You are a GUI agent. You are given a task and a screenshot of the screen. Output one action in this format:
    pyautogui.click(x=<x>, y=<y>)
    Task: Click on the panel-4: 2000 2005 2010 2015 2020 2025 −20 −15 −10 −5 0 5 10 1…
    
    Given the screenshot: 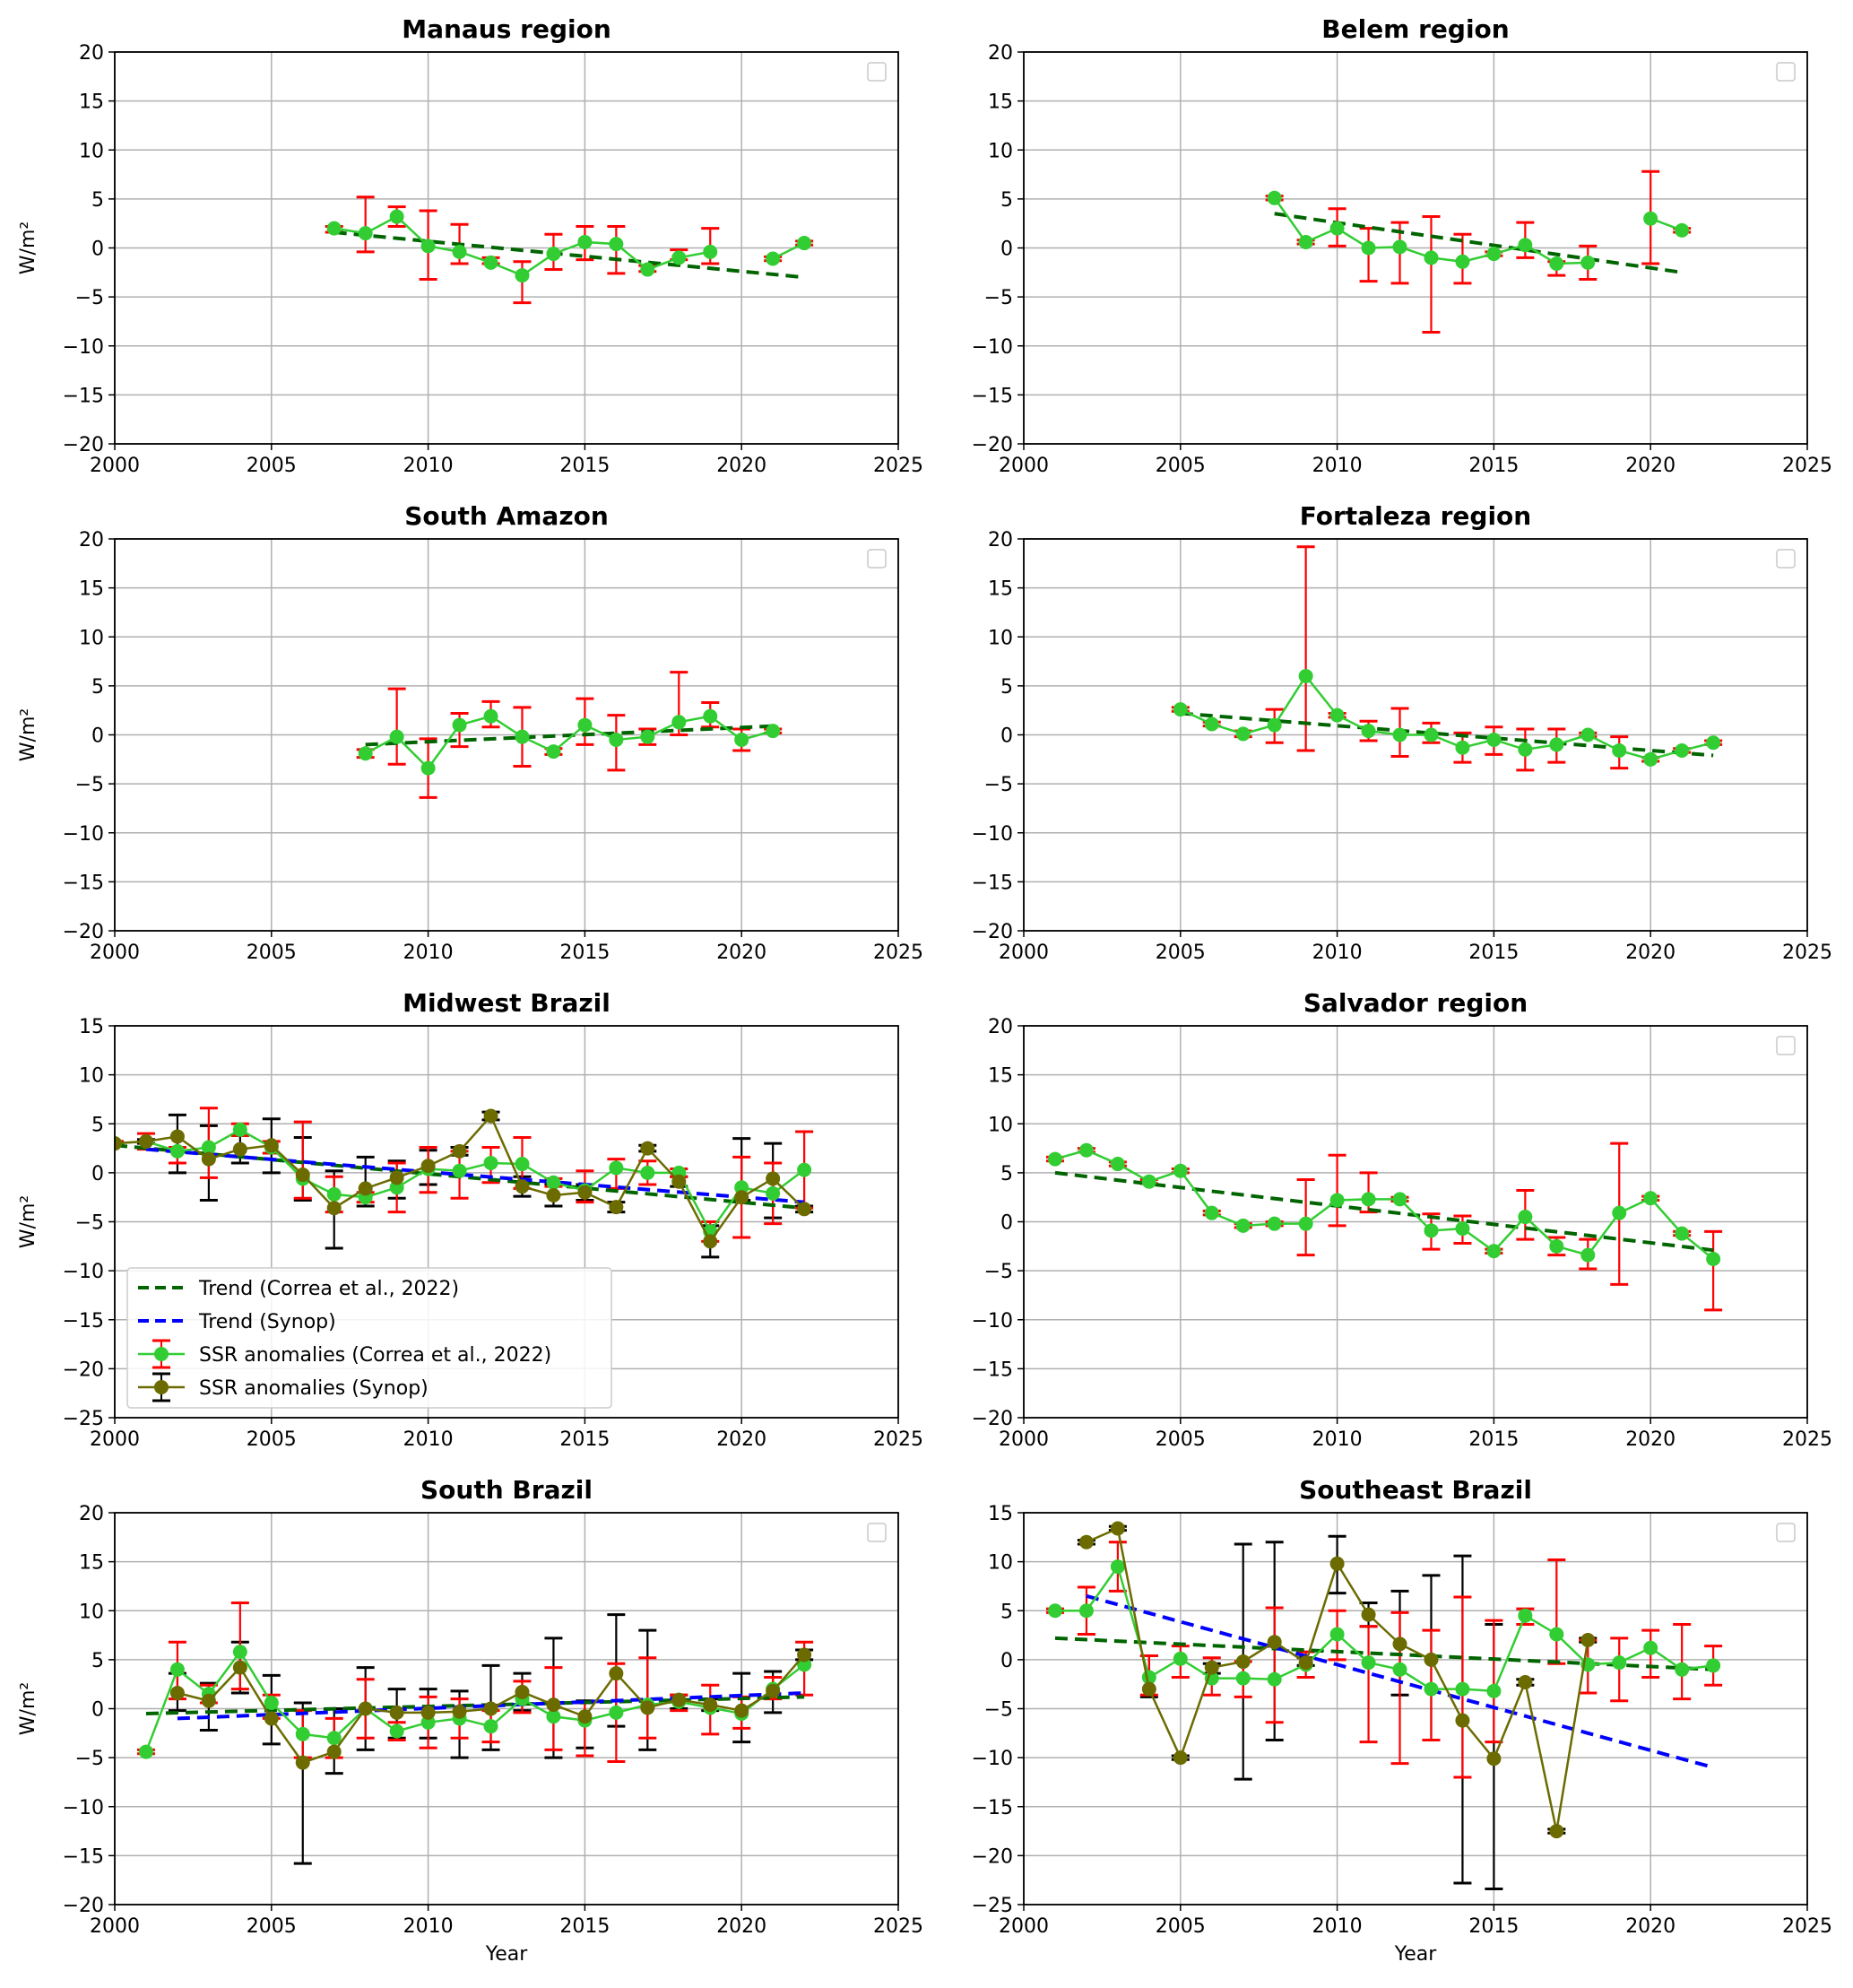 What is the action you would take?
    pyautogui.click(x=1402, y=732)
    